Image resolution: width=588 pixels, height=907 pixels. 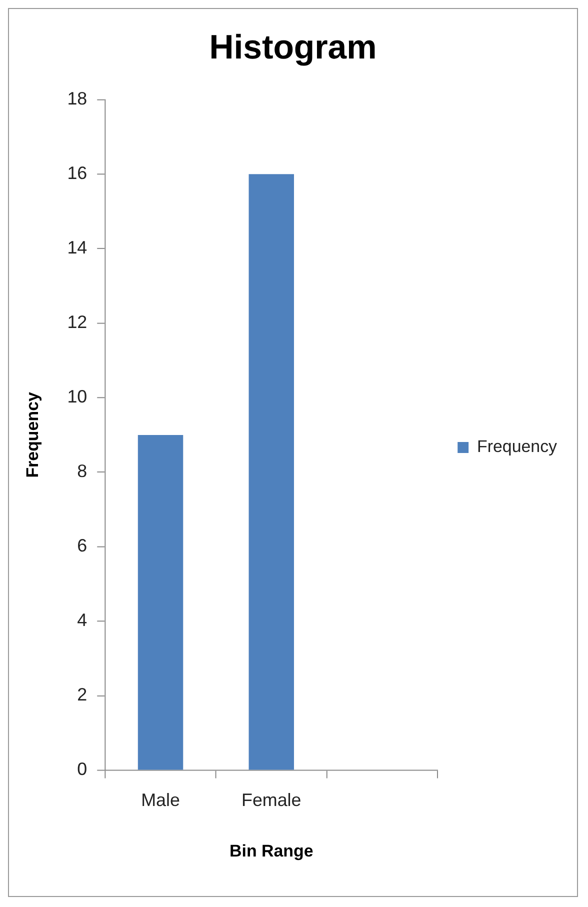 I want to click on y-tick-label: 0, so click(x=82, y=769).